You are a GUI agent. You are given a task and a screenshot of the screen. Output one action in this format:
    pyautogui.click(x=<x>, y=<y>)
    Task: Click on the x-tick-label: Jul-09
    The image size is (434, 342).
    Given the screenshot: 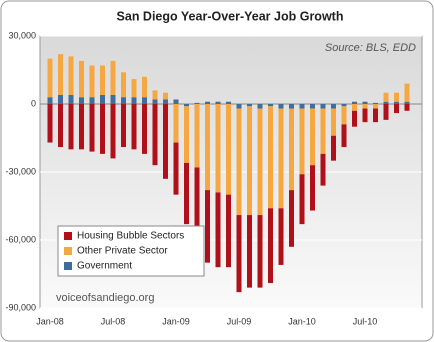 What is the action you would take?
    pyautogui.click(x=239, y=321)
    